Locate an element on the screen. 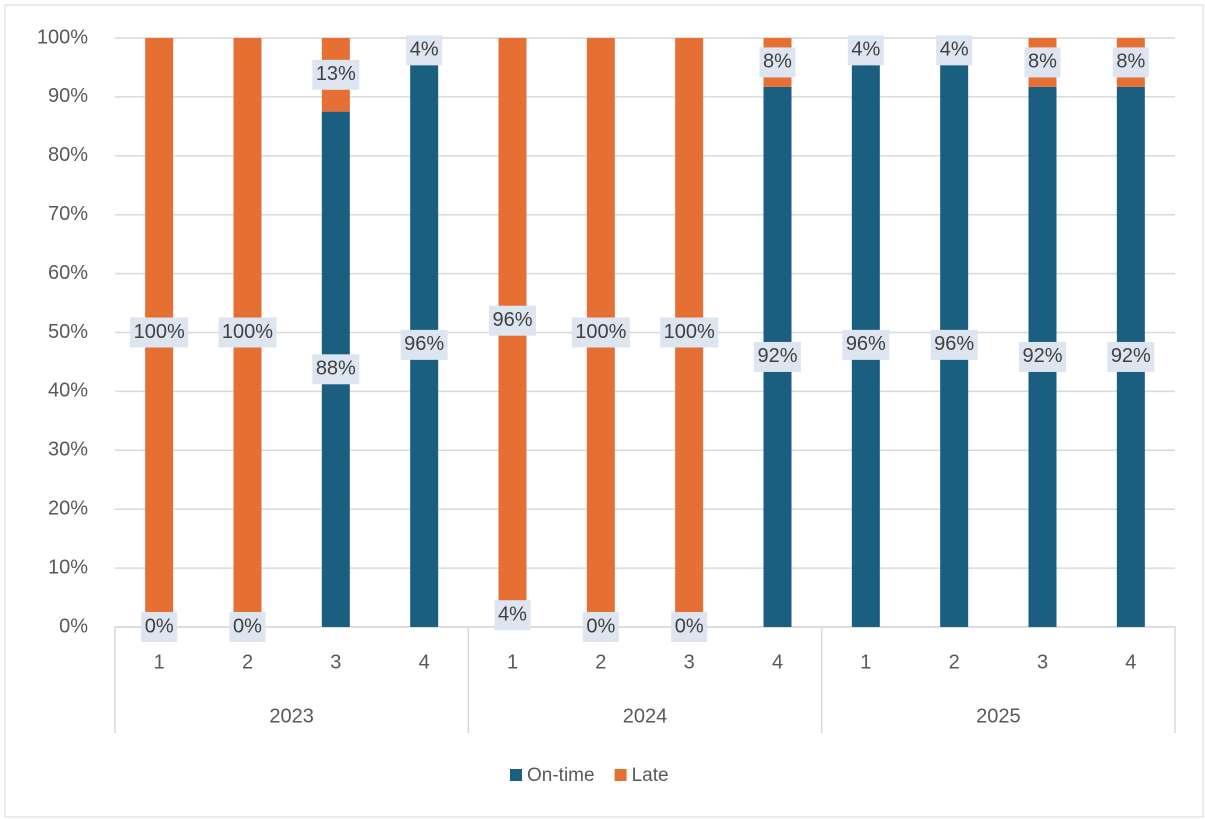 This screenshot has width=1205, height=819. y-tick-label: 20% is located at coordinates (68, 508).